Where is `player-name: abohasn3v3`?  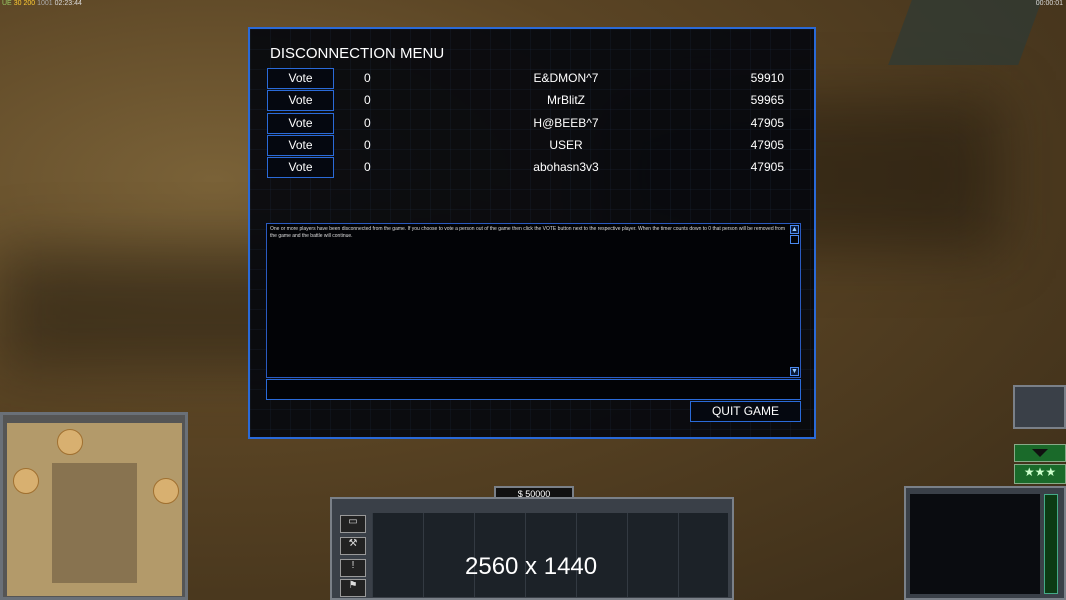 player-name: abohasn3v3 is located at coordinates (566, 167).